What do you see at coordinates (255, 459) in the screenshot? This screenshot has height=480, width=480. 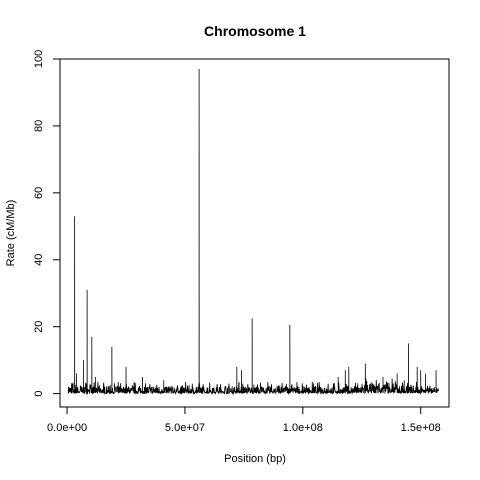 I see `x-axis-label: Position (bp)` at bounding box center [255, 459].